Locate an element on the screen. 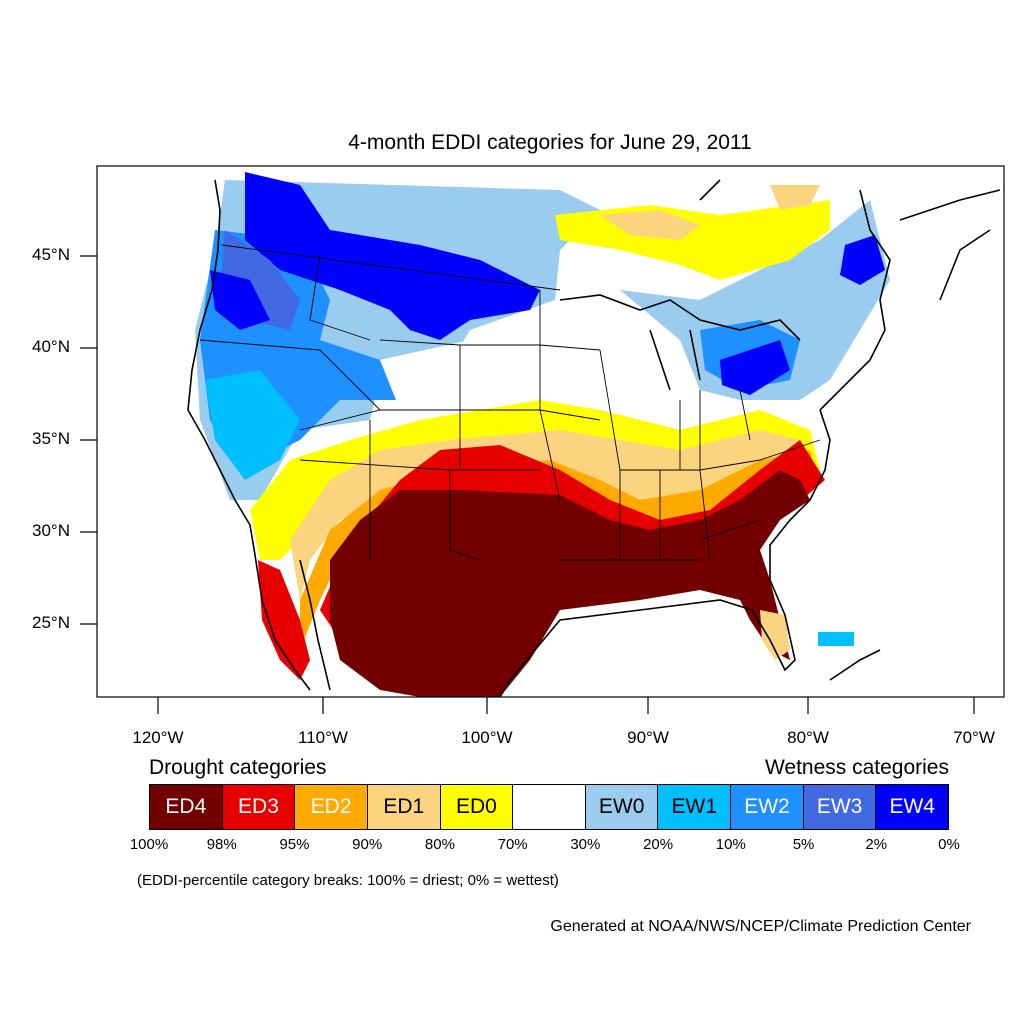 The width and height of the screenshot is (1024, 1024). region-ed3-baja is located at coordinates (284, 620).